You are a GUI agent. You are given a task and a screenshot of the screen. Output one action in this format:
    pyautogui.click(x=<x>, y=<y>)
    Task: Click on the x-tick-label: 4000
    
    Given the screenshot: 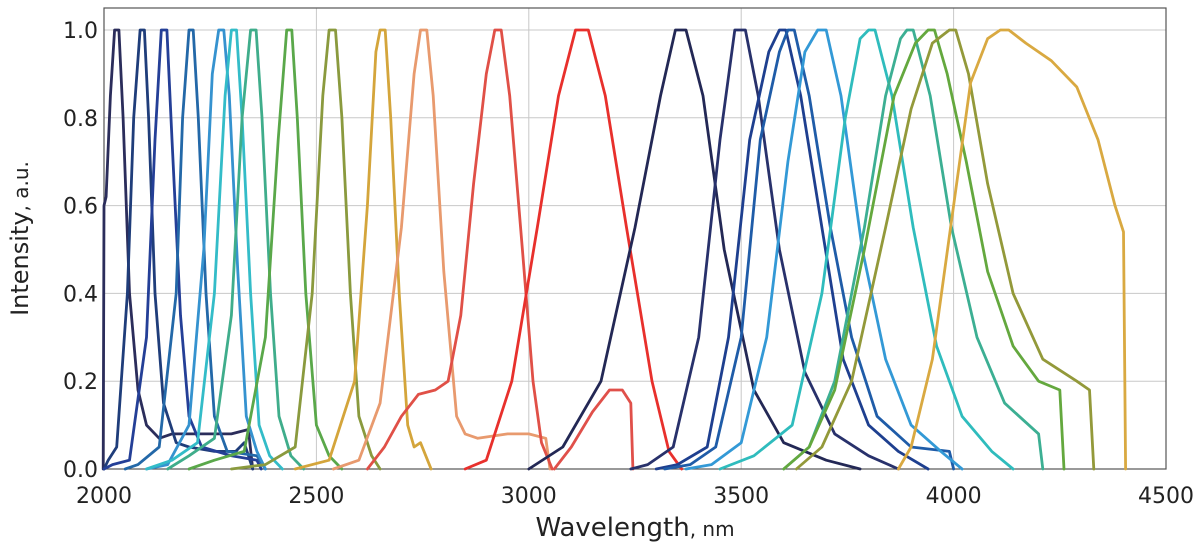 What is the action you would take?
    pyautogui.click(x=954, y=496)
    